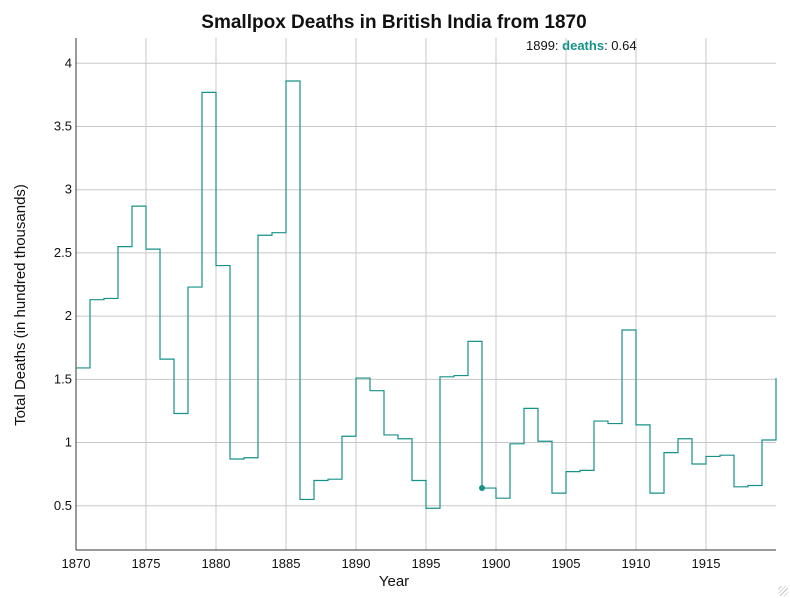  Describe the element at coordinates (68, 315) in the screenshot. I see `y-tick-label: 2` at that location.